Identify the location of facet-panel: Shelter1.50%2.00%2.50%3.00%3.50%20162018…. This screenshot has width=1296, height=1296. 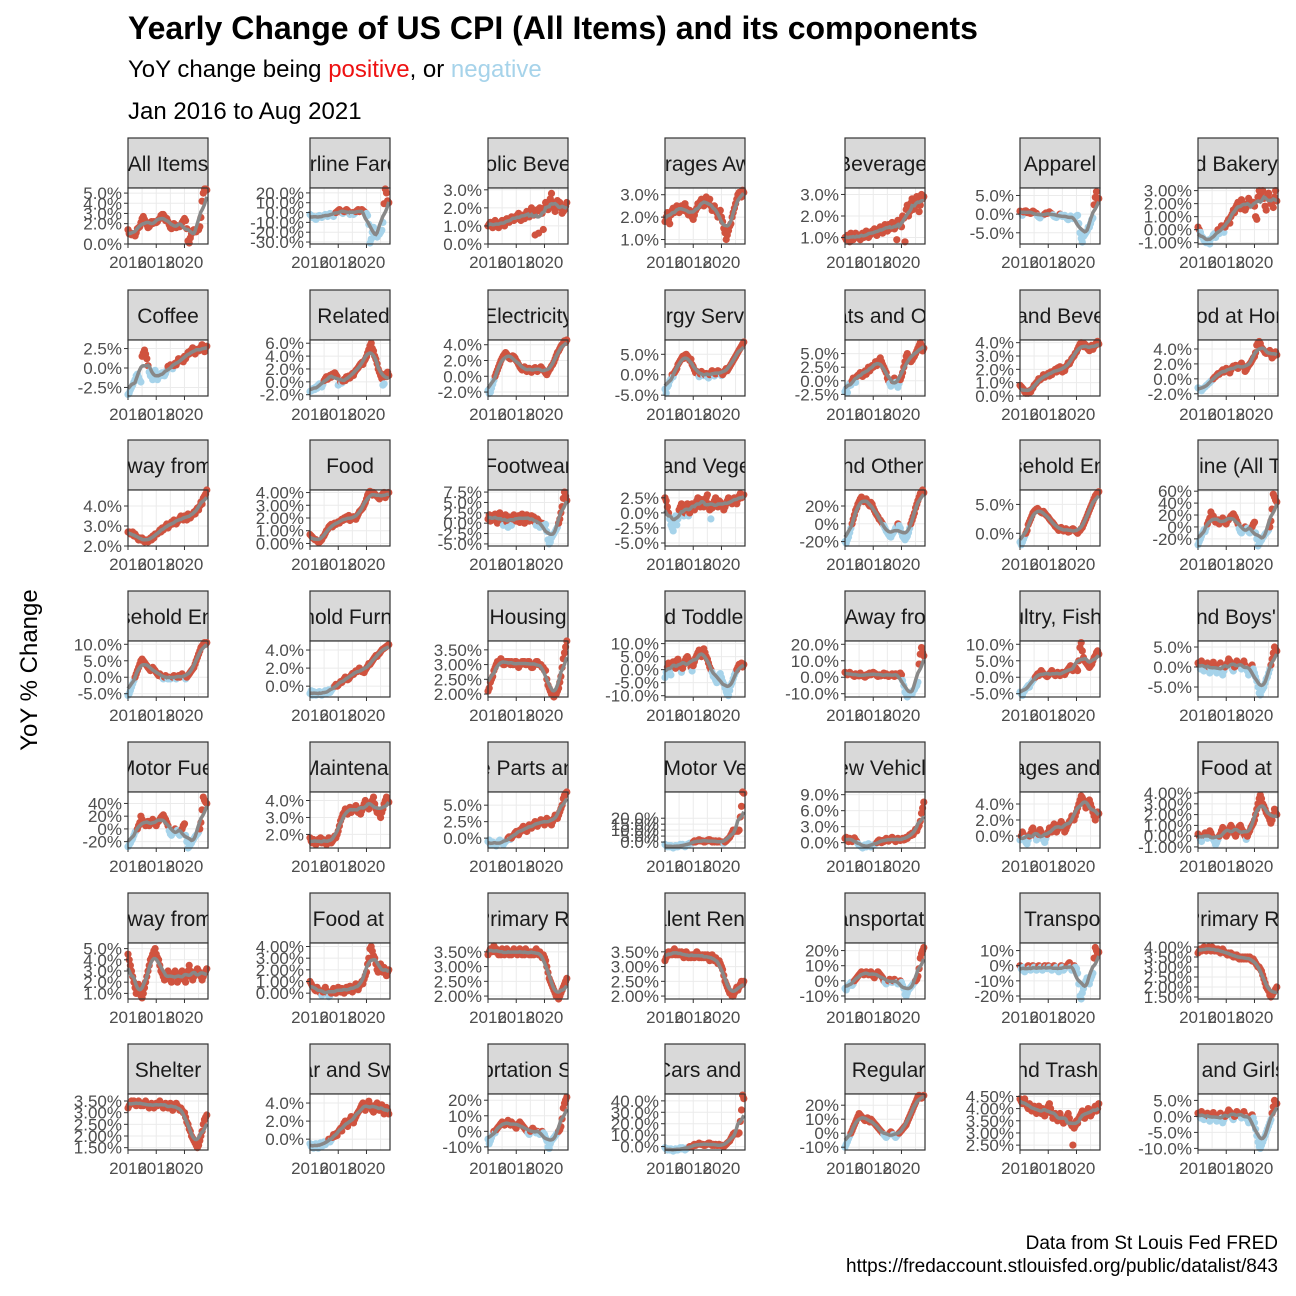
(142, 1110).